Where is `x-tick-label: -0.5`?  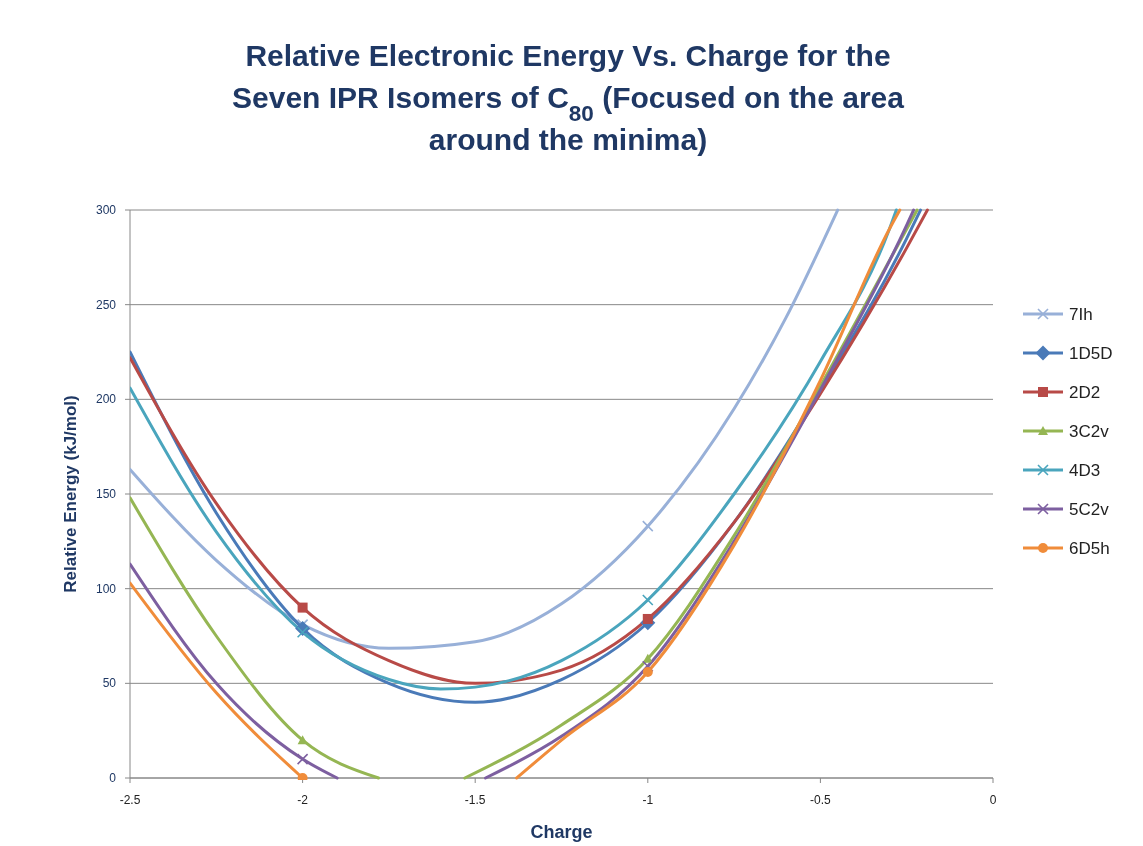 x-tick-label: -0.5 is located at coordinates (821, 800).